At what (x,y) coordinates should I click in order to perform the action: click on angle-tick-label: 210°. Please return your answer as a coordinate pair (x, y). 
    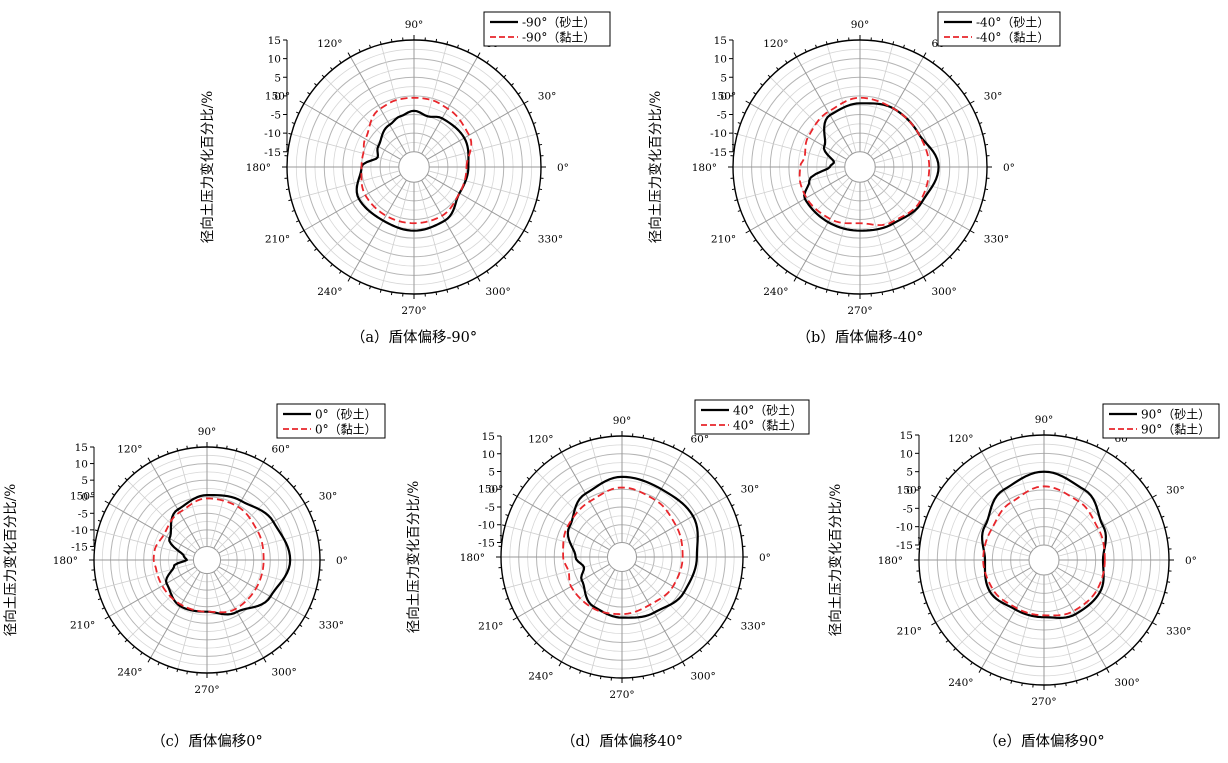
    Looking at the image, I should click on (490, 627).